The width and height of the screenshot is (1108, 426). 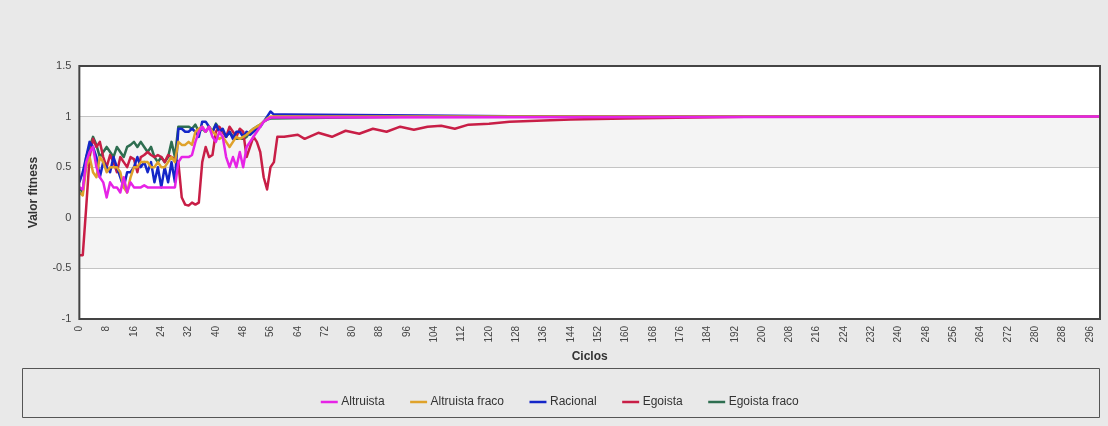 I want to click on x-axis-title: Ciclos, so click(x=590, y=356).